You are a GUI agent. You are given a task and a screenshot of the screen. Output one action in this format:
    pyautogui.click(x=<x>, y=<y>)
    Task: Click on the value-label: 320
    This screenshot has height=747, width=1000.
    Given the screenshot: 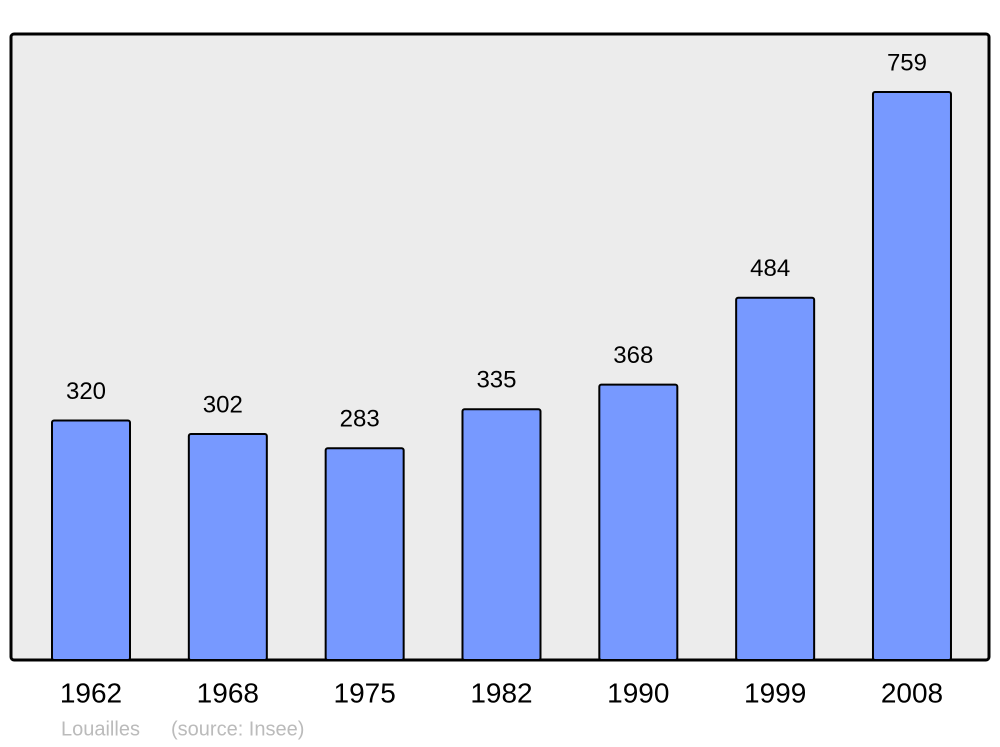 What is the action you would take?
    pyautogui.click(x=86, y=391)
    